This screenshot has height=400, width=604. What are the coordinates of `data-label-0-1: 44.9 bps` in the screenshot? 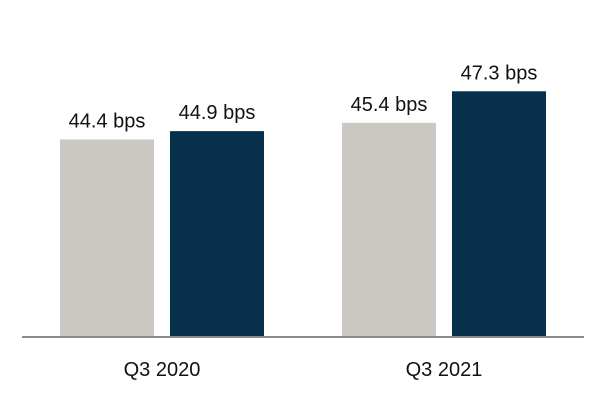 It's located at (217, 113).